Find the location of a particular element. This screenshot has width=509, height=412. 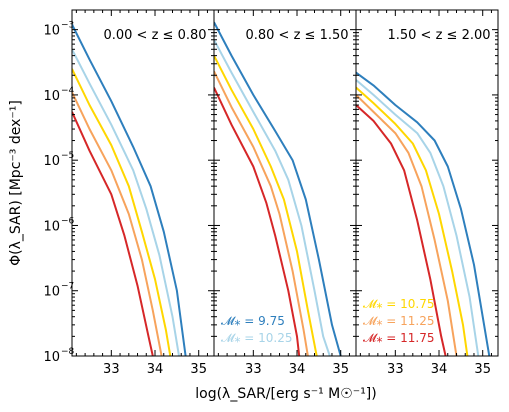

y-axis-ticks: 10−810−710−610−510−410−3 is located at coordinates (58, 193).